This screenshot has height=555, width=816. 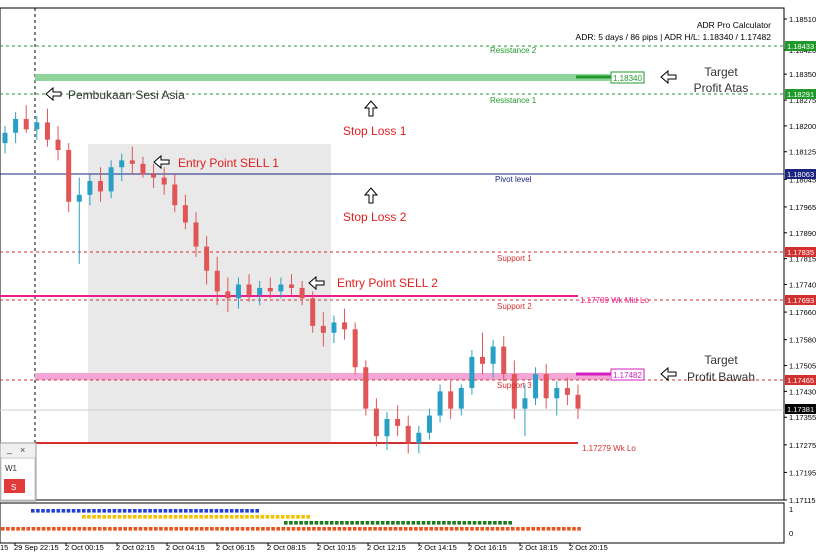 I want to click on indicator-scale-bottom: 0, so click(x=791, y=533).